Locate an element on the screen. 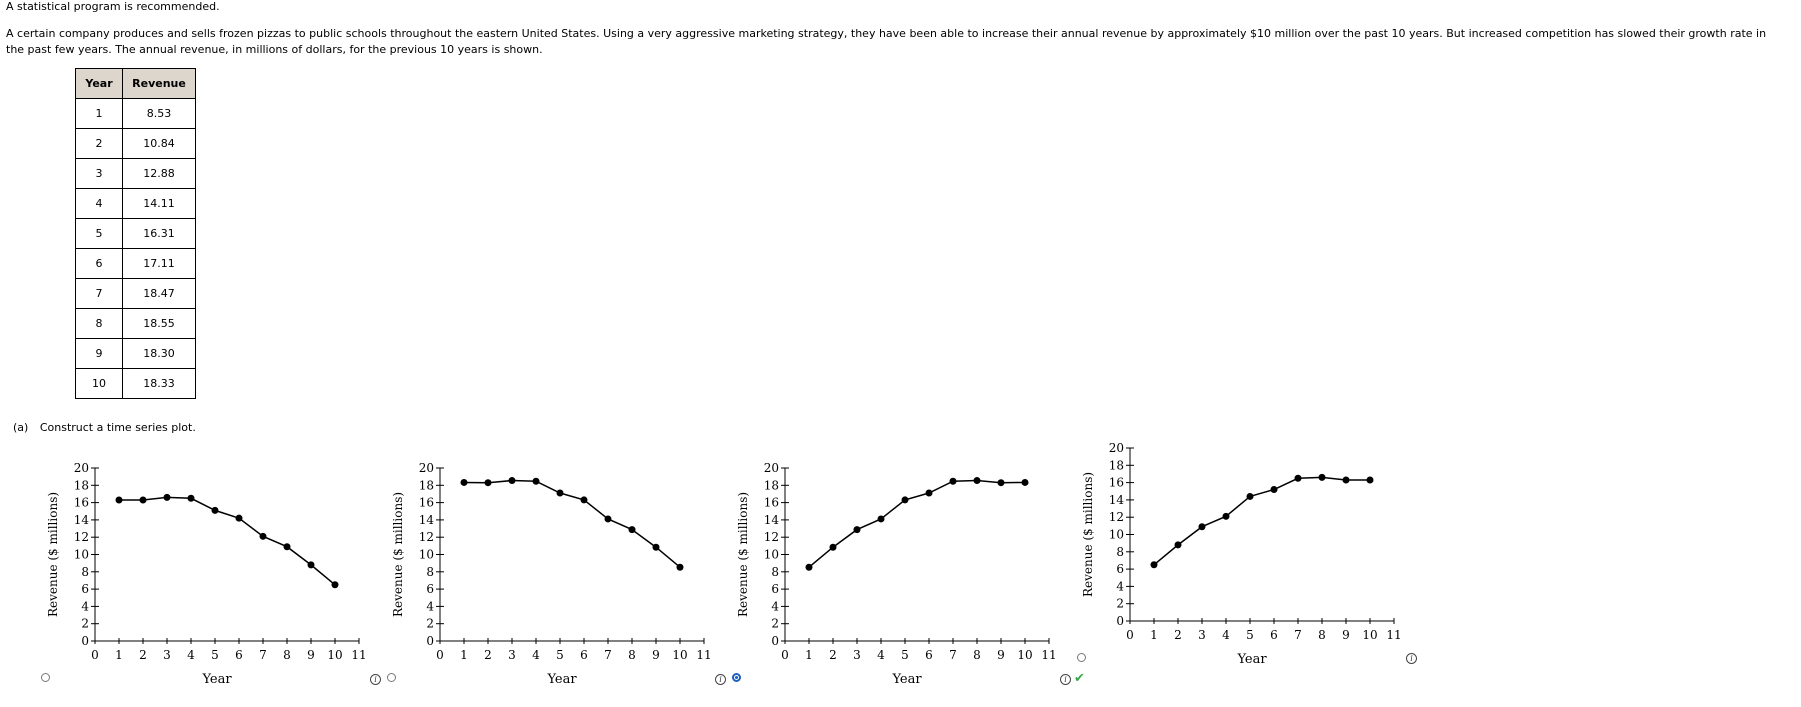  x-axis-title: Year is located at coordinates (216, 679).